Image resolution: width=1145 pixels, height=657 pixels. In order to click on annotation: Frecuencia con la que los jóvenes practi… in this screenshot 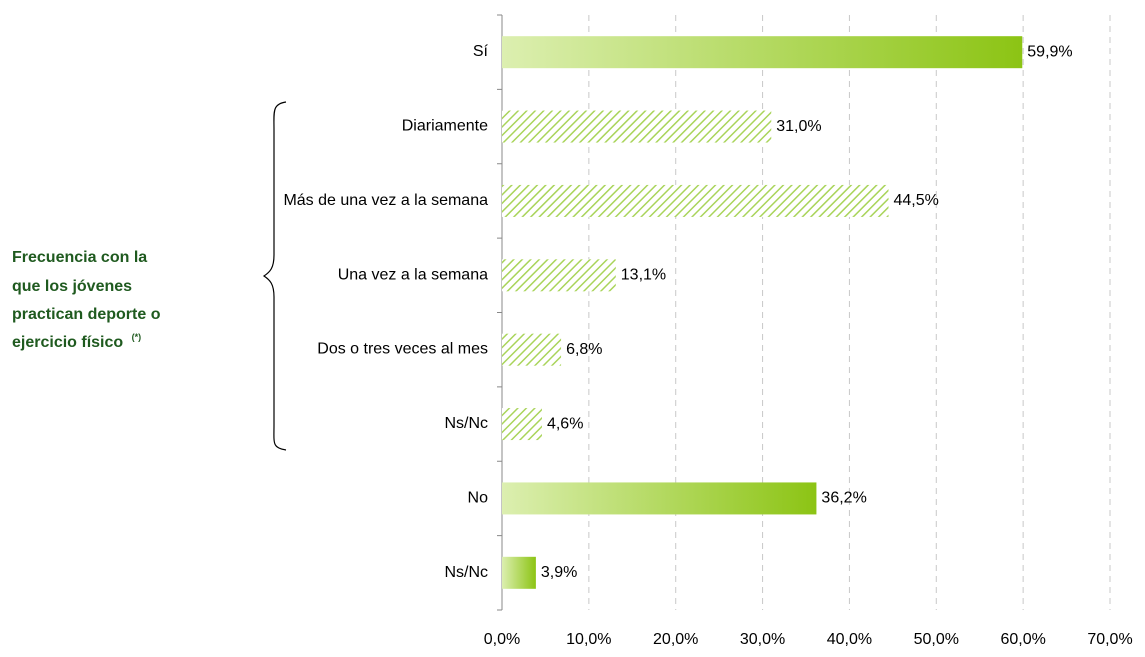, I will do `click(88, 300)`.